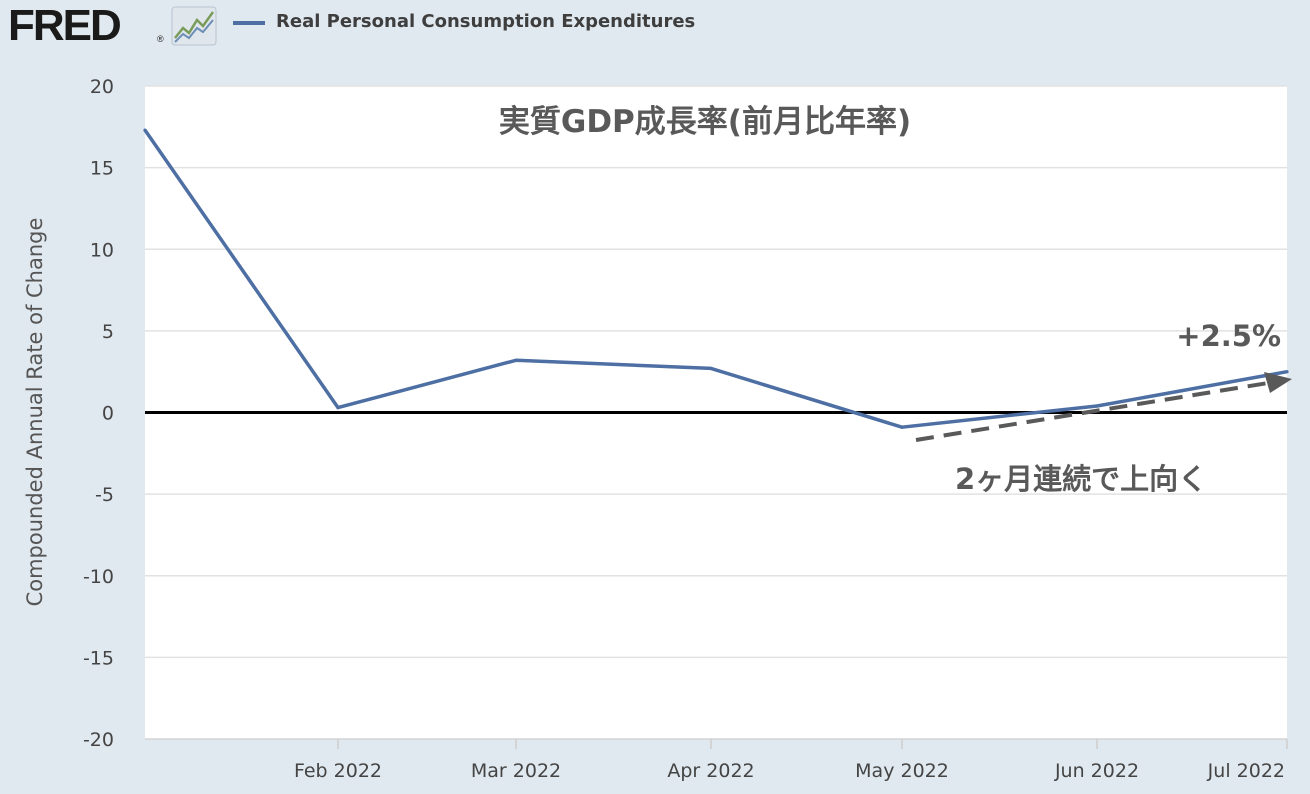  What do you see at coordinates (98, 740) in the screenshot?
I see `y-tick-label: -20` at bounding box center [98, 740].